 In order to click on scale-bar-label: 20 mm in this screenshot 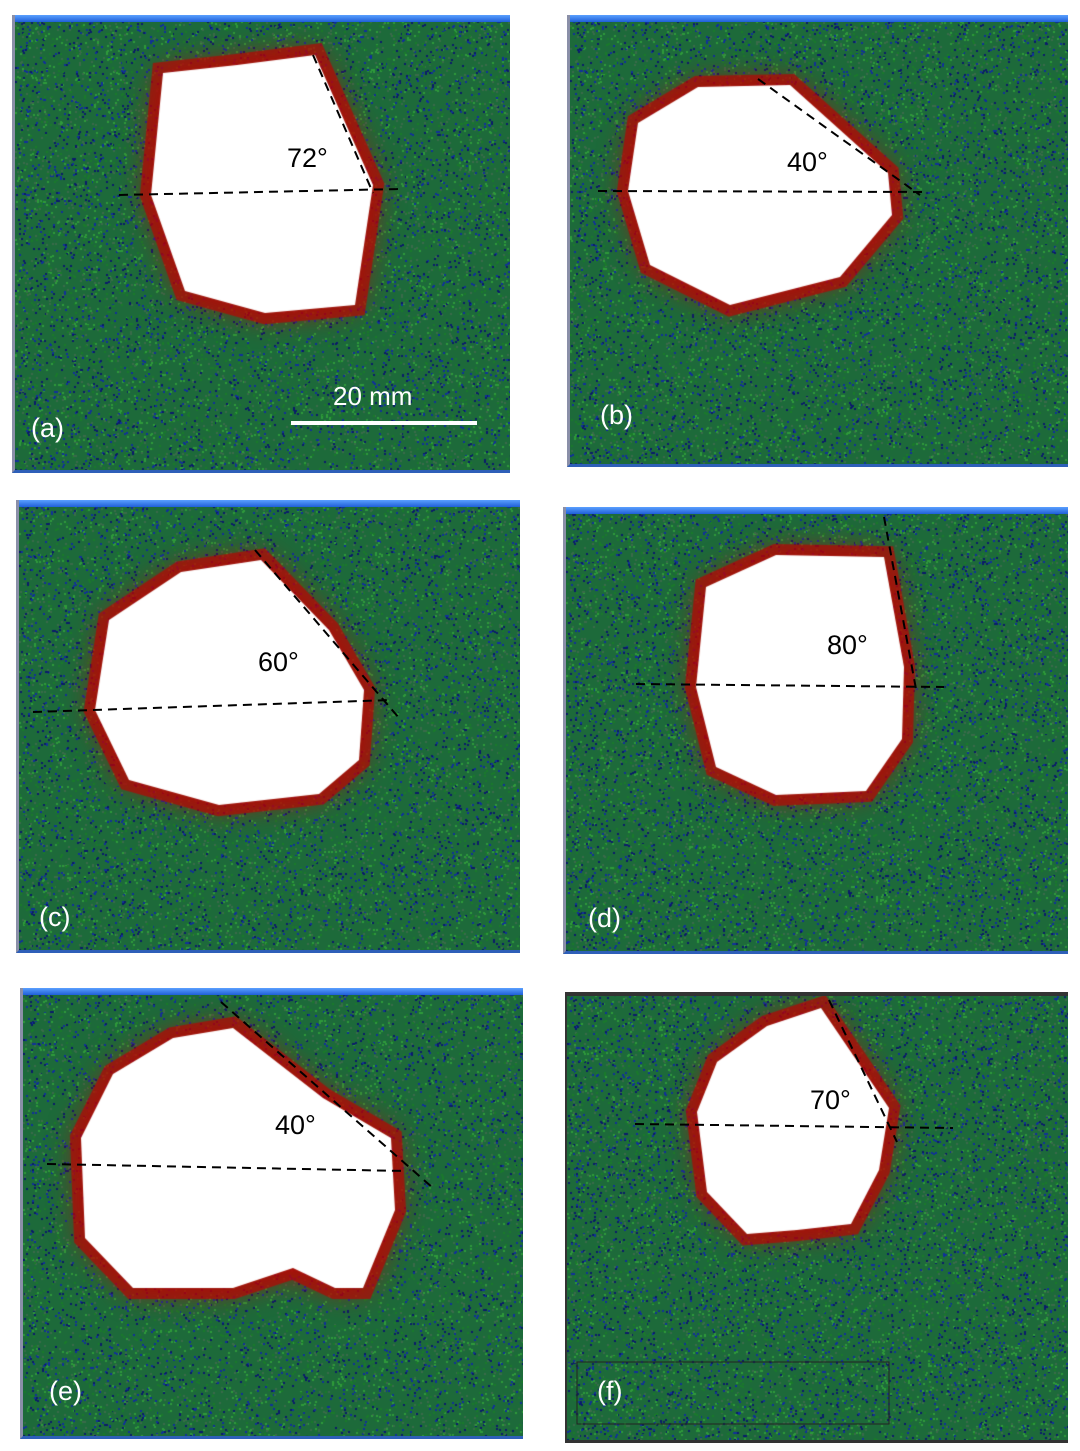, I will do `click(373, 396)`.